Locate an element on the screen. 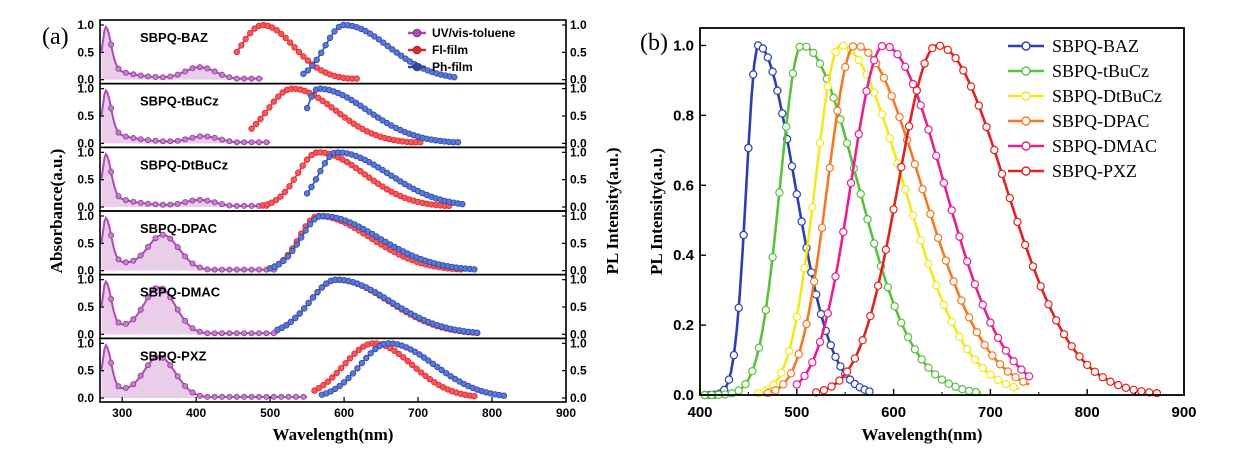 The image size is (1246, 450). subplot-title: SBPQ-DtBuCz is located at coordinates (184, 164).